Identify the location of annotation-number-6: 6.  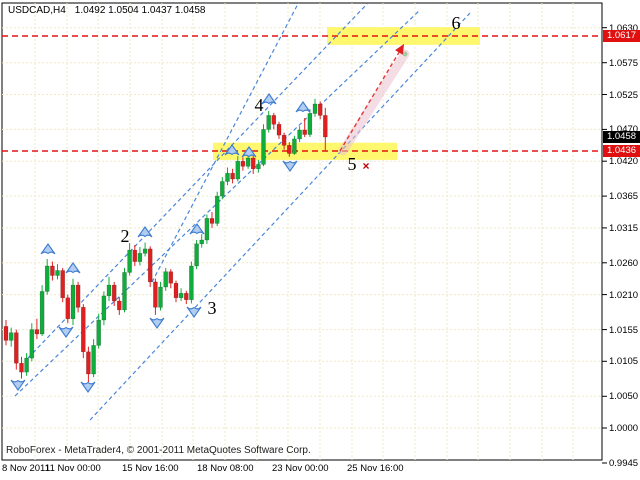
(456, 23).